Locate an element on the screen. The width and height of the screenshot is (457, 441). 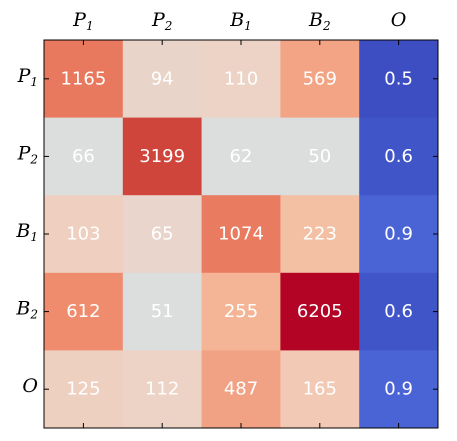
cell-value-label: 255 is located at coordinates (241, 311).